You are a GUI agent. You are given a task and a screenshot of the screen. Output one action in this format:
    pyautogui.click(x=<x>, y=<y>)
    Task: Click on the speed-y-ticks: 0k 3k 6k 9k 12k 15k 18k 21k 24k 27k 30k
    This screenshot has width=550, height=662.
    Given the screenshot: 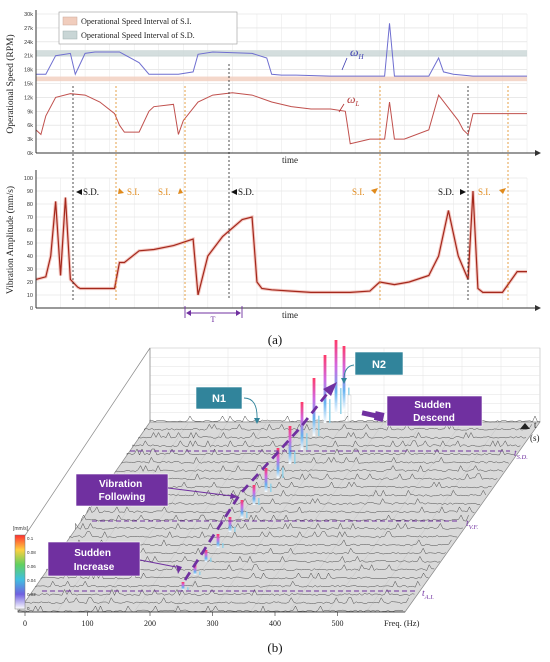 What is the action you would take?
    pyautogui.click(x=28, y=84)
    